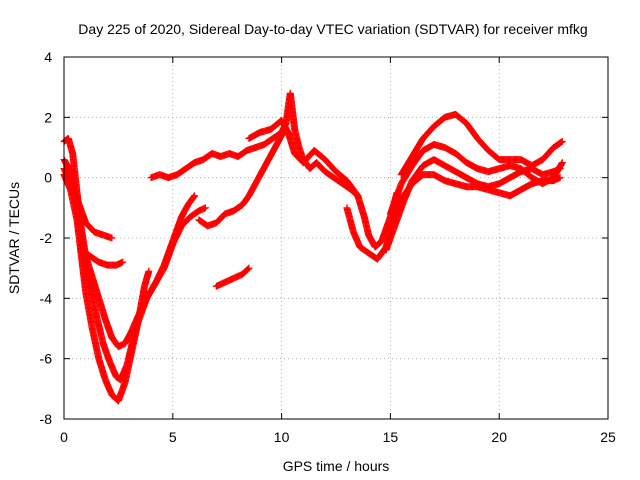 This screenshot has height=480, width=640. Describe the element at coordinates (608, 437) in the screenshot. I see `x-tick-label: 25` at that location.